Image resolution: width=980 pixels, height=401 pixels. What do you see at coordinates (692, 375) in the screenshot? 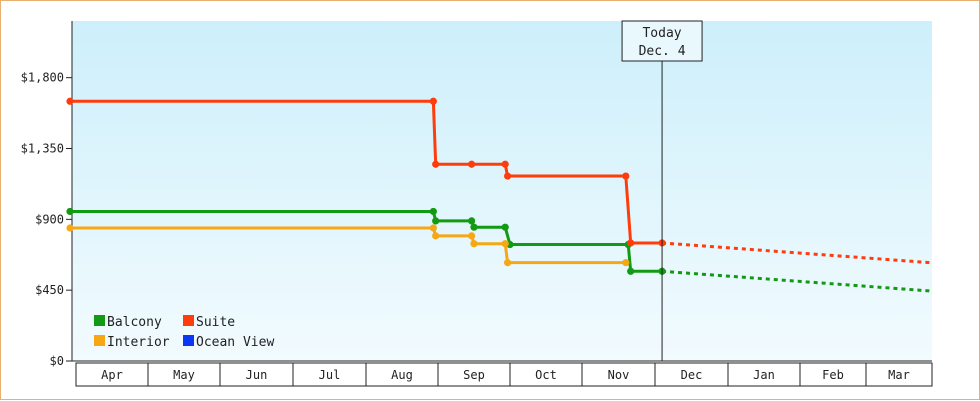
I see `x-tick-label-dec: Dec` at bounding box center [692, 375].